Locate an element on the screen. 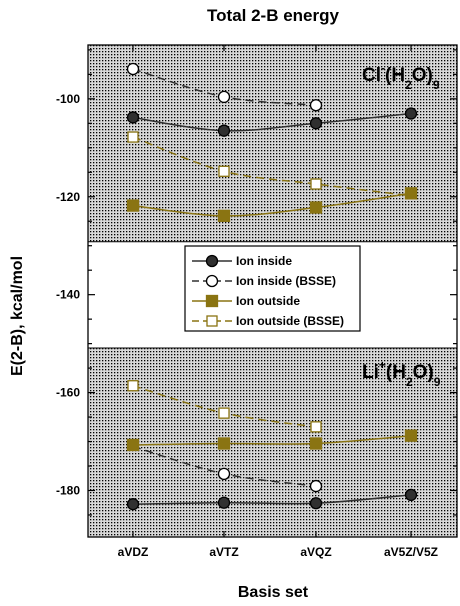  legend-item-1: Ion inside (BSSE) is located at coordinates (264, 281).